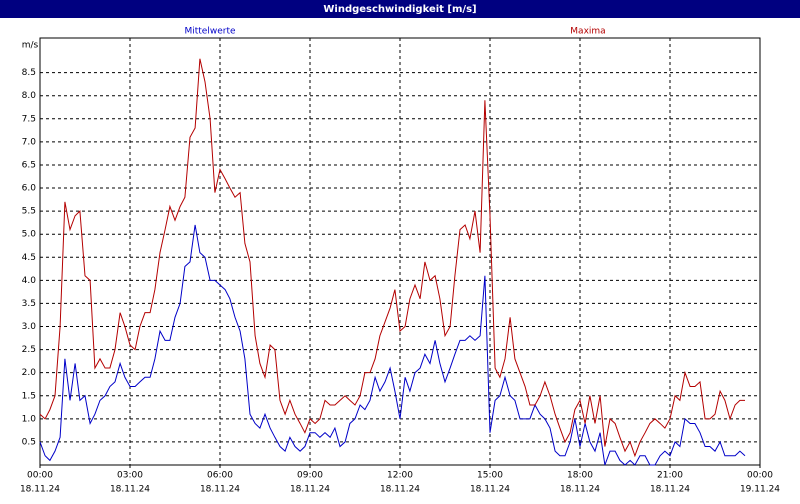 The width and height of the screenshot is (800, 504). I want to click on x-tick-label: 15:00, so click(490, 476).